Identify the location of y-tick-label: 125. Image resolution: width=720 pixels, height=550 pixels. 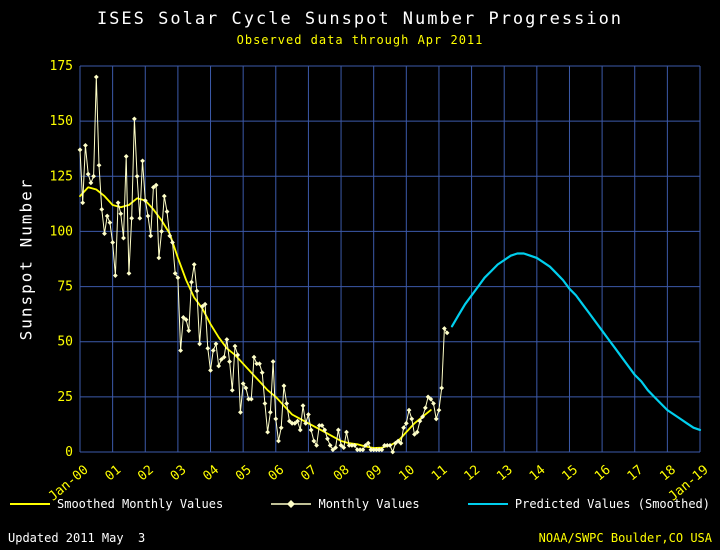
(61, 176).